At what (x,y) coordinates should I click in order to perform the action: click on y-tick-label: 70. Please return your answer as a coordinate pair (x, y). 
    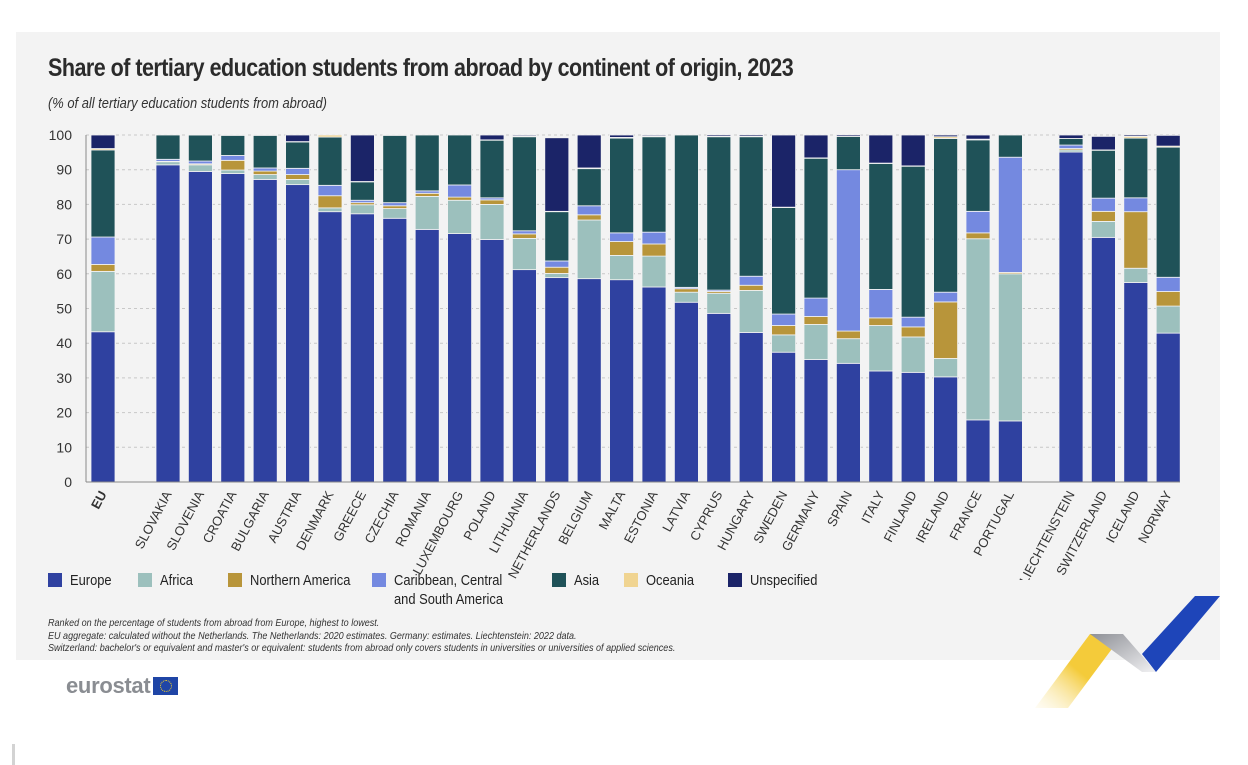
    Looking at the image, I should click on (64, 239).